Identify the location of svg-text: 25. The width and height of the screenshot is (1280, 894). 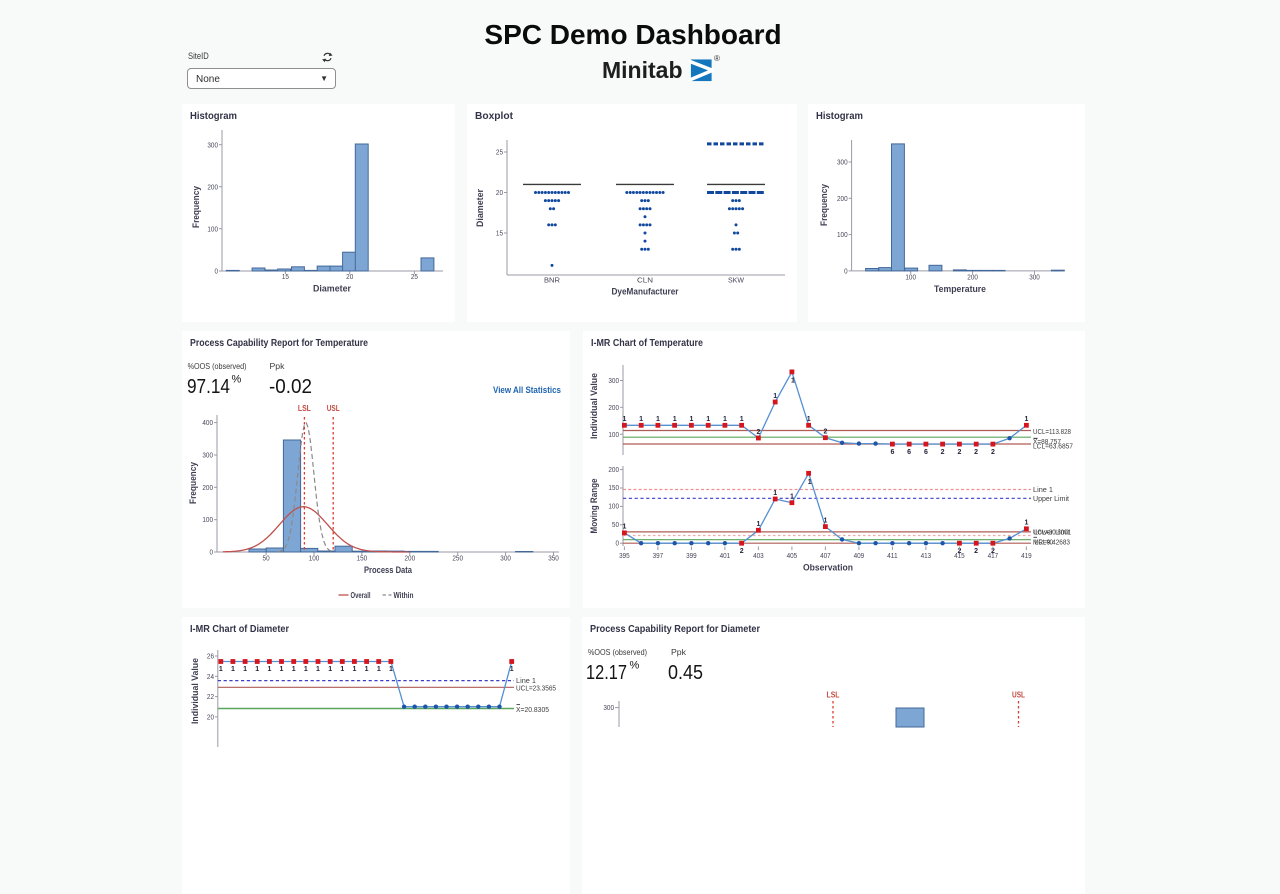
(499, 152).